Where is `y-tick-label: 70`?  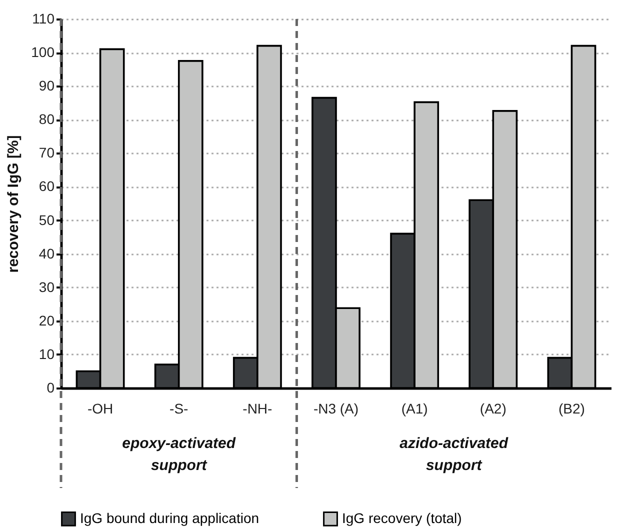
y-tick-label: 70 is located at coordinates (46, 152).